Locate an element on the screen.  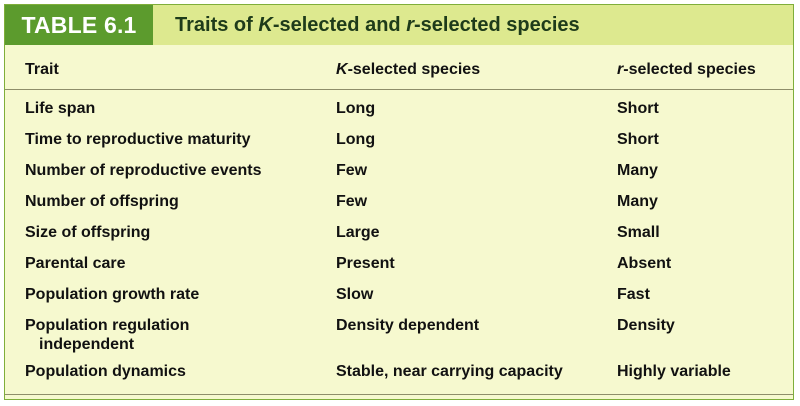
bottom-rule is located at coordinates (399, 394).